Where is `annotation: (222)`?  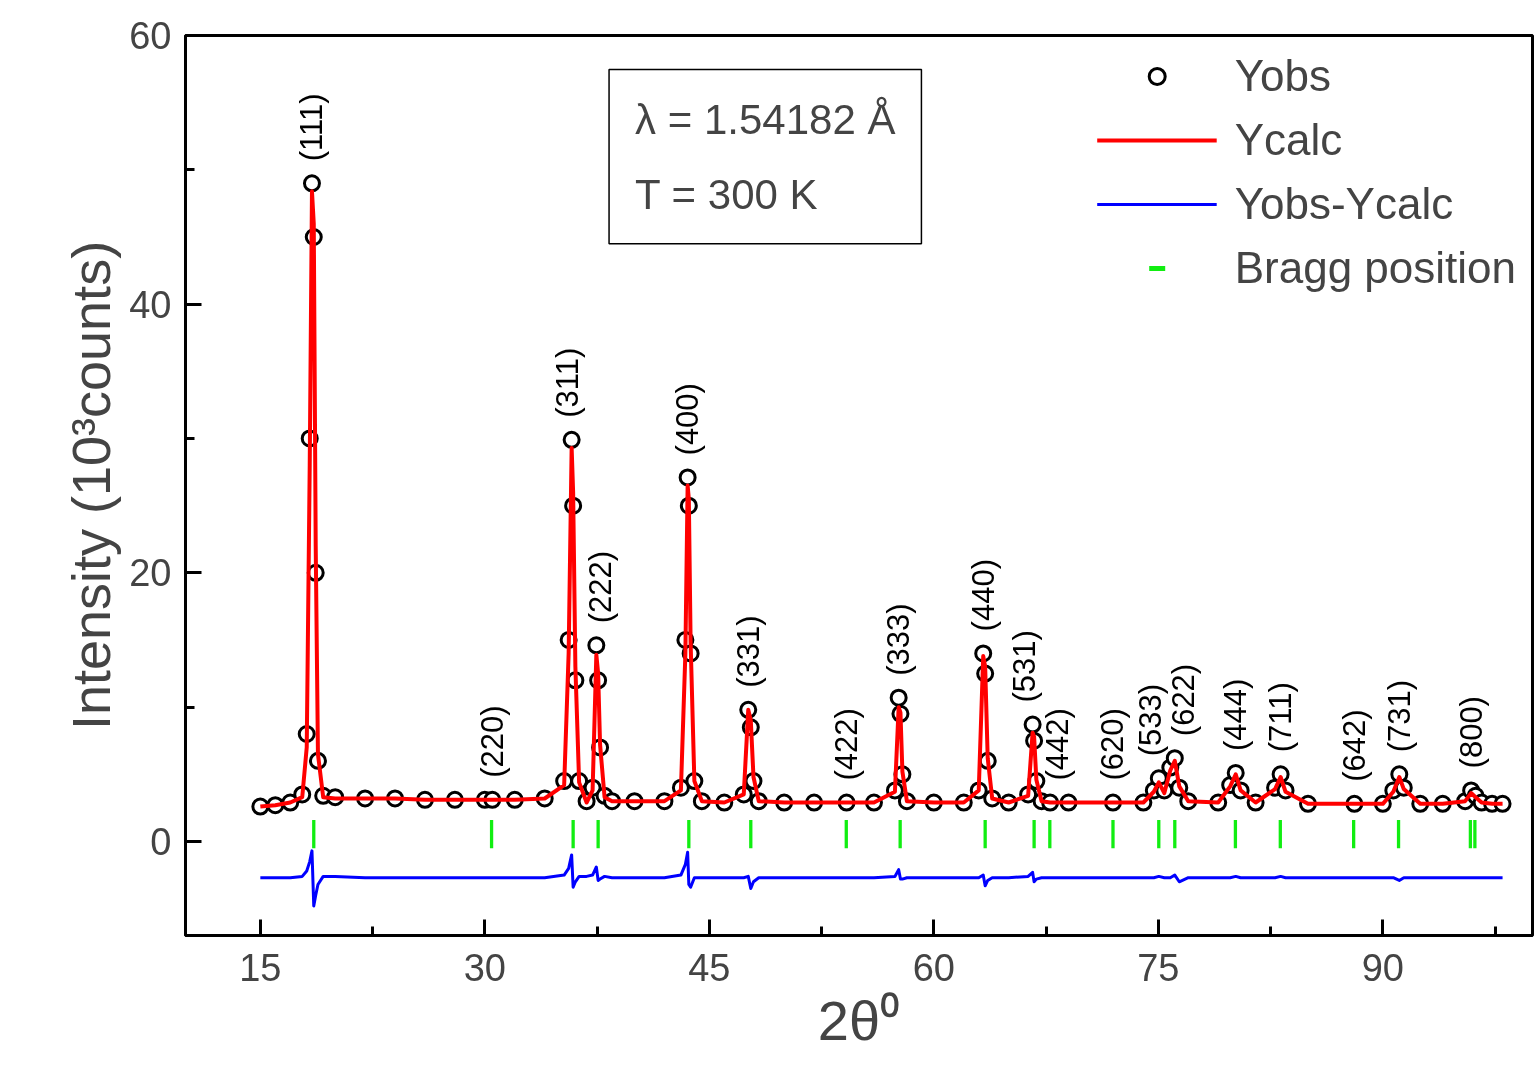 annotation: (222) is located at coordinates (600, 587).